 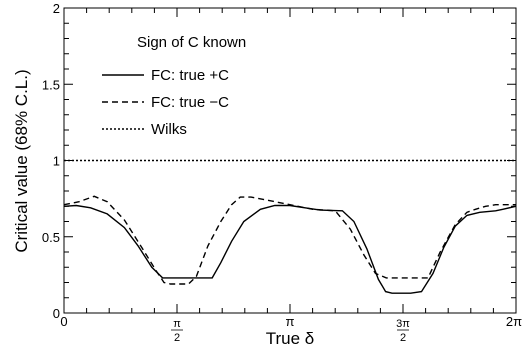 What do you see at coordinates (403, 331) in the screenshot?
I see `x-tick-fraction-label: 3π2` at bounding box center [403, 331].